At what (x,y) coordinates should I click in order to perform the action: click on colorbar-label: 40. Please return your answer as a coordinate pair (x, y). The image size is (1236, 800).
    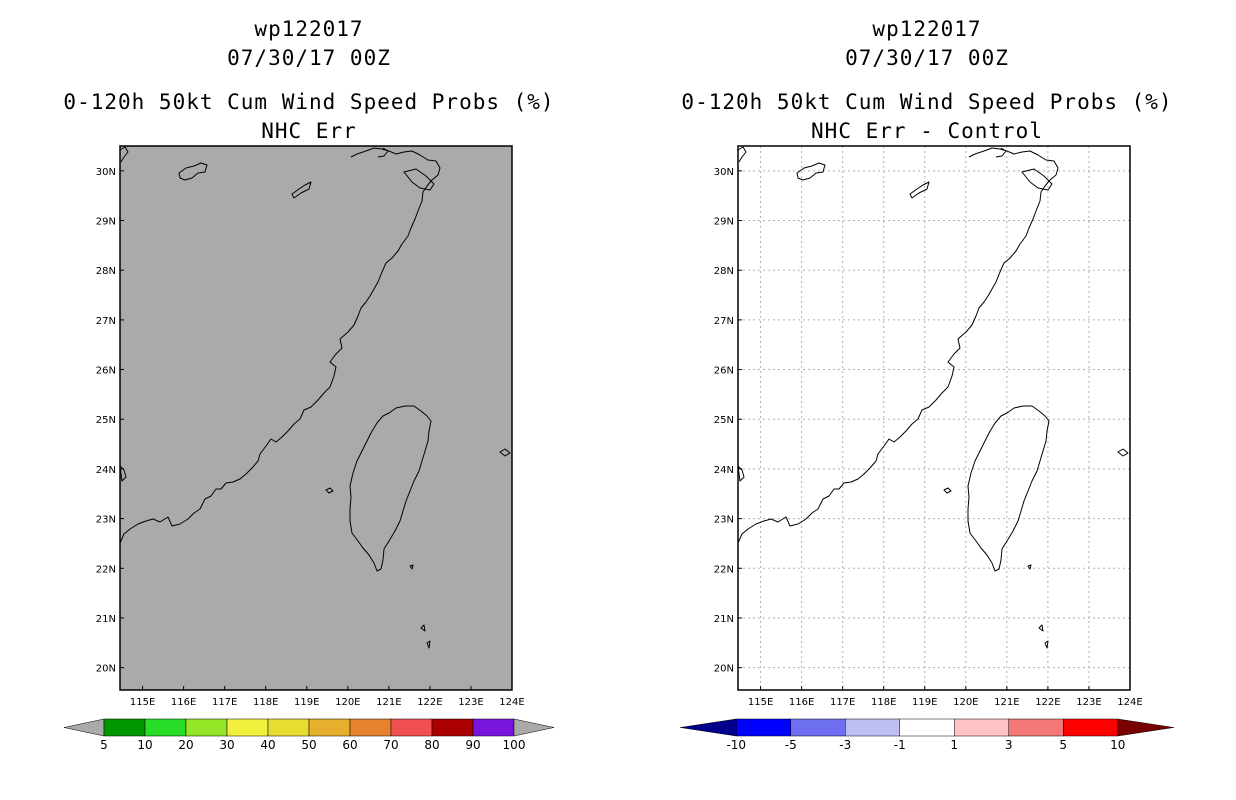
    Looking at the image, I should click on (267, 745).